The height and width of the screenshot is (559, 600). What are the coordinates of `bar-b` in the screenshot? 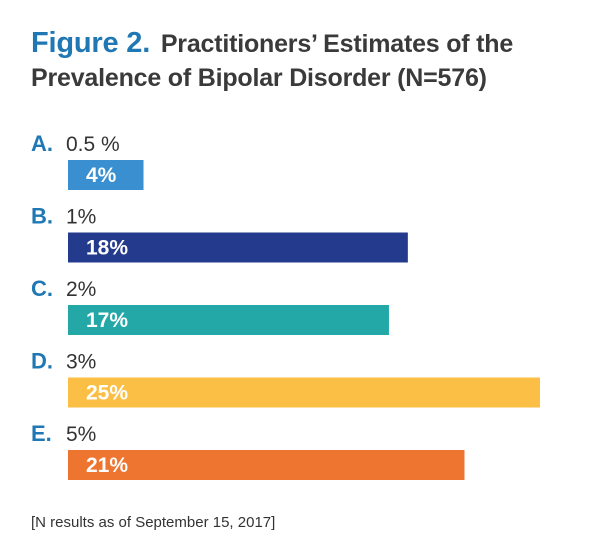 It's located at (238, 247).